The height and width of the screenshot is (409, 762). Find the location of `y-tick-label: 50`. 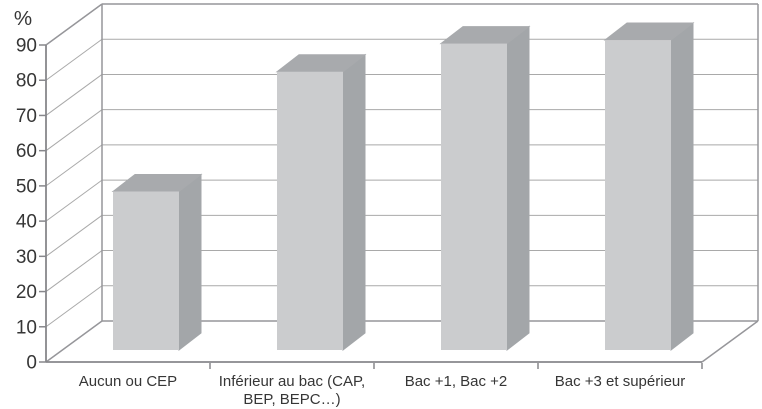

y-tick-label: 50 is located at coordinates (26, 186).